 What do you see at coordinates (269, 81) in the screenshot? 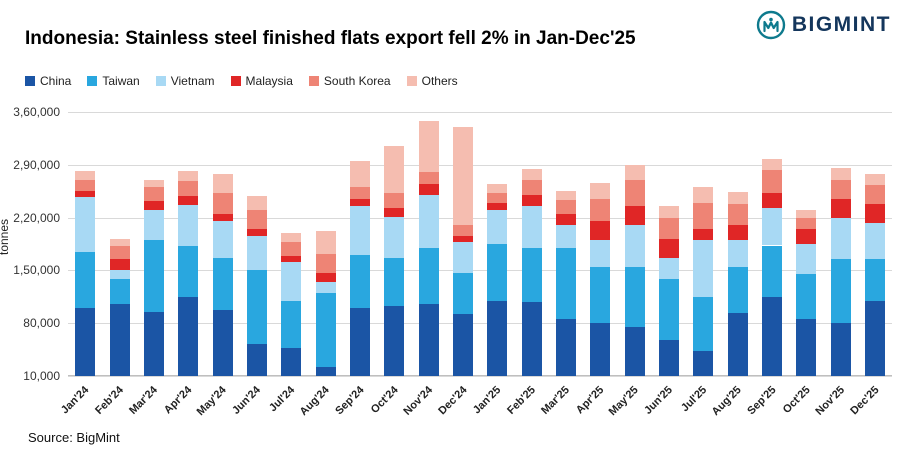
I see `legend-label: Malaysia` at bounding box center [269, 81].